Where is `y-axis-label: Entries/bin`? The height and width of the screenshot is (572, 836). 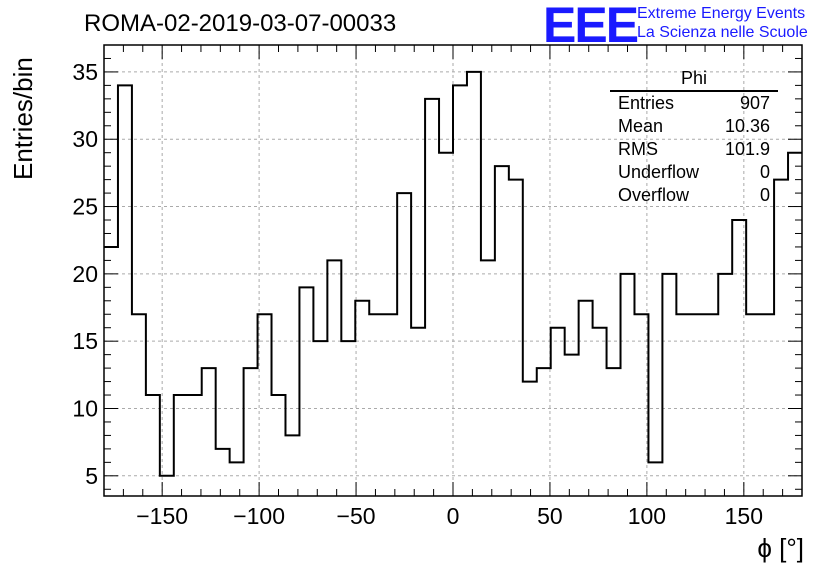 y-axis-label: Entries/bin is located at coordinates (23, 118).